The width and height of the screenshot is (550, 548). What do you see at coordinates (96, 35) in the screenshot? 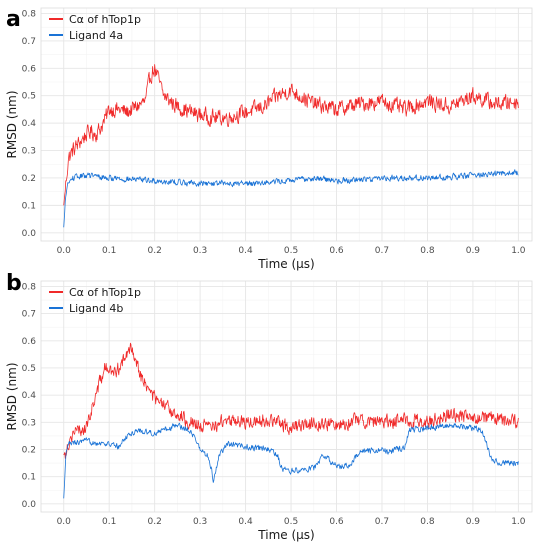
I see `legend-label: Ligand 4a` at bounding box center [96, 35].